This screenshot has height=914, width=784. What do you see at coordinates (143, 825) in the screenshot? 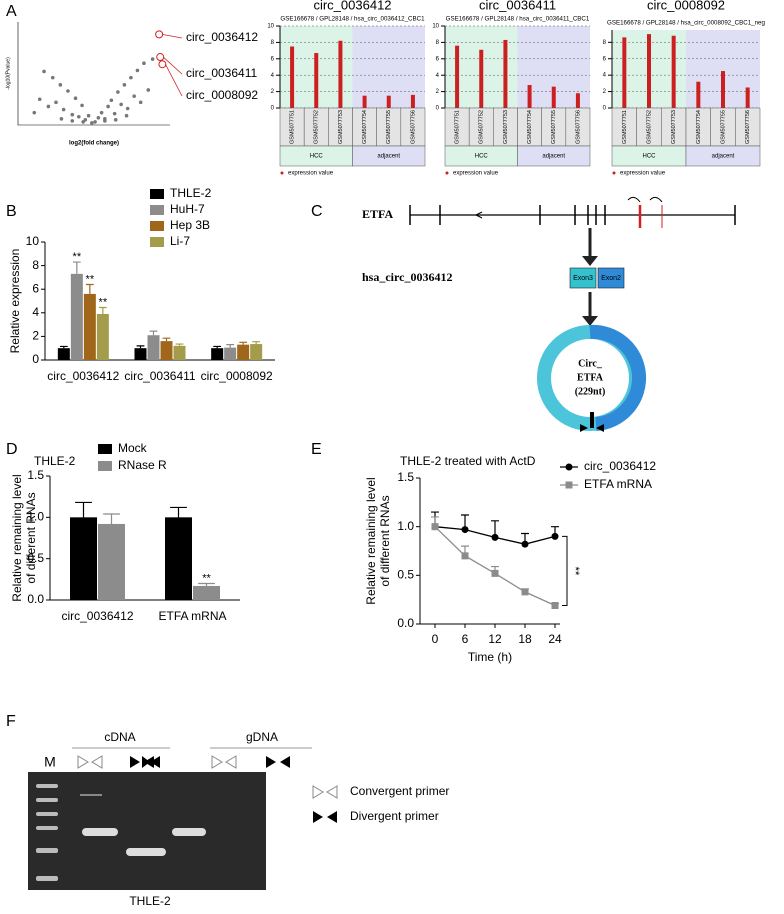
I see `bands` at bounding box center [143, 825].